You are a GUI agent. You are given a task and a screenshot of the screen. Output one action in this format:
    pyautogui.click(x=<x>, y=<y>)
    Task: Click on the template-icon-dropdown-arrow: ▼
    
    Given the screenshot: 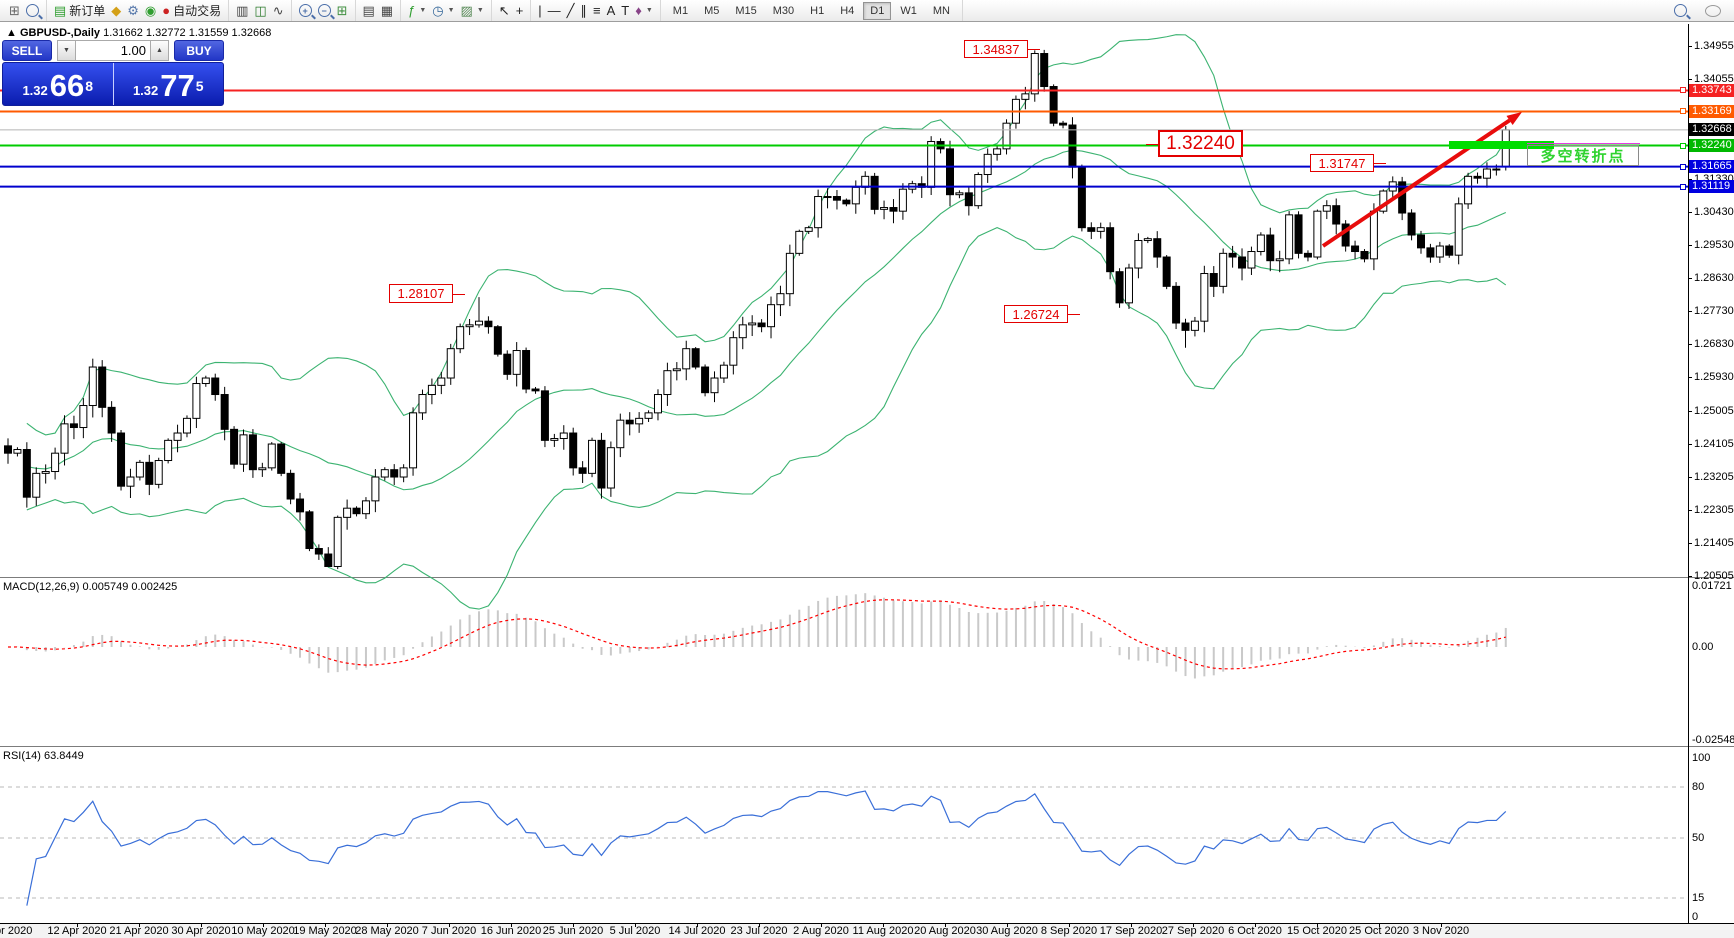 What is the action you would take?
    pyautogui.click(x=480, y=10)
    